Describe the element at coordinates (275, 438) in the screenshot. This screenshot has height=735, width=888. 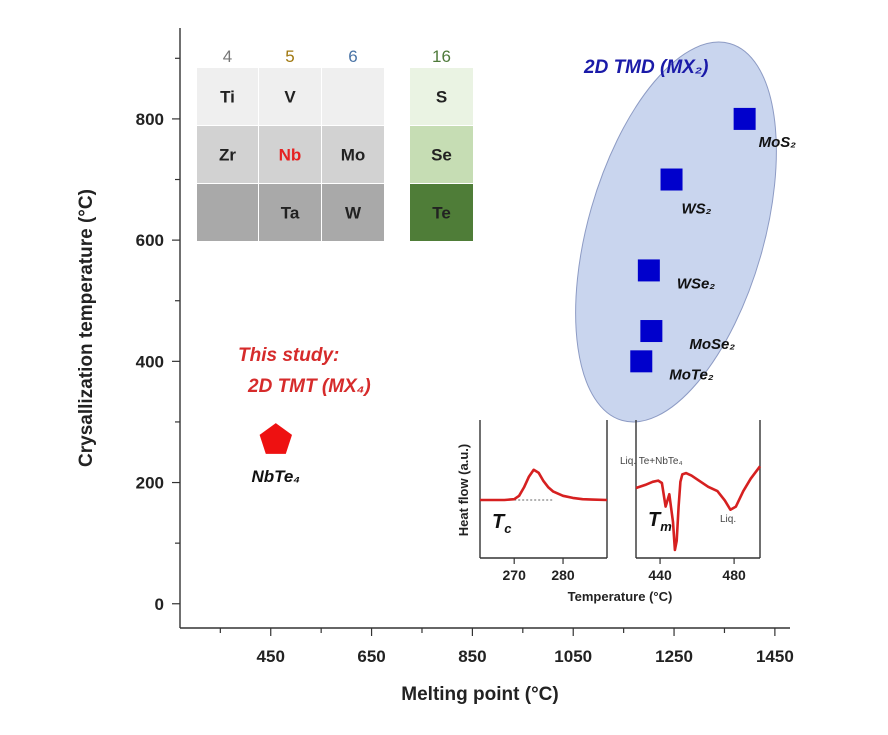
I see `study-point-nbte` at that location.